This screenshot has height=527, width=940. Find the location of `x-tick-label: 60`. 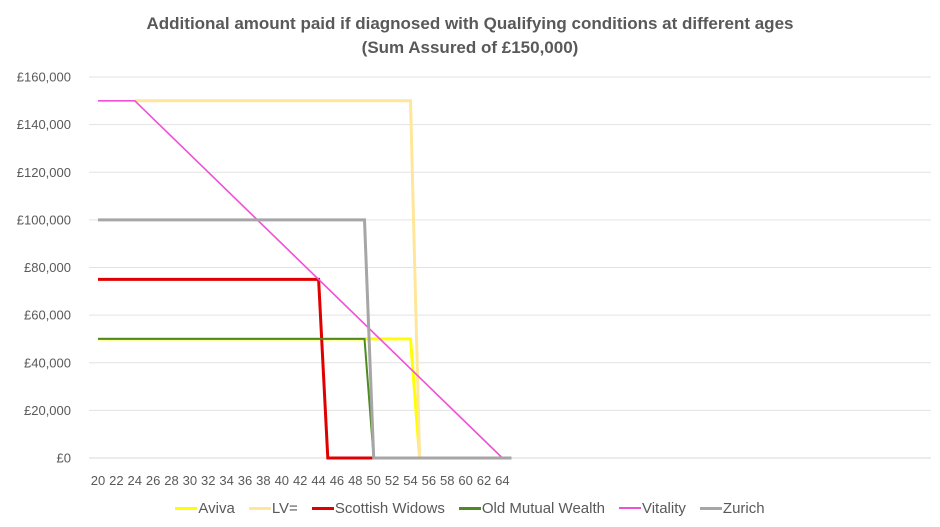

x-tick-label: 60 is located at coordinates (465, 480).